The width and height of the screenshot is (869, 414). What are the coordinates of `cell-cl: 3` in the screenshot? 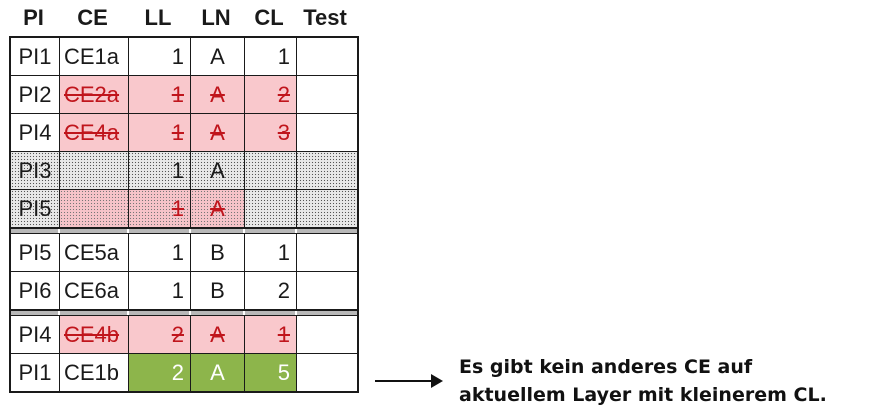 It's located at (271, 132).